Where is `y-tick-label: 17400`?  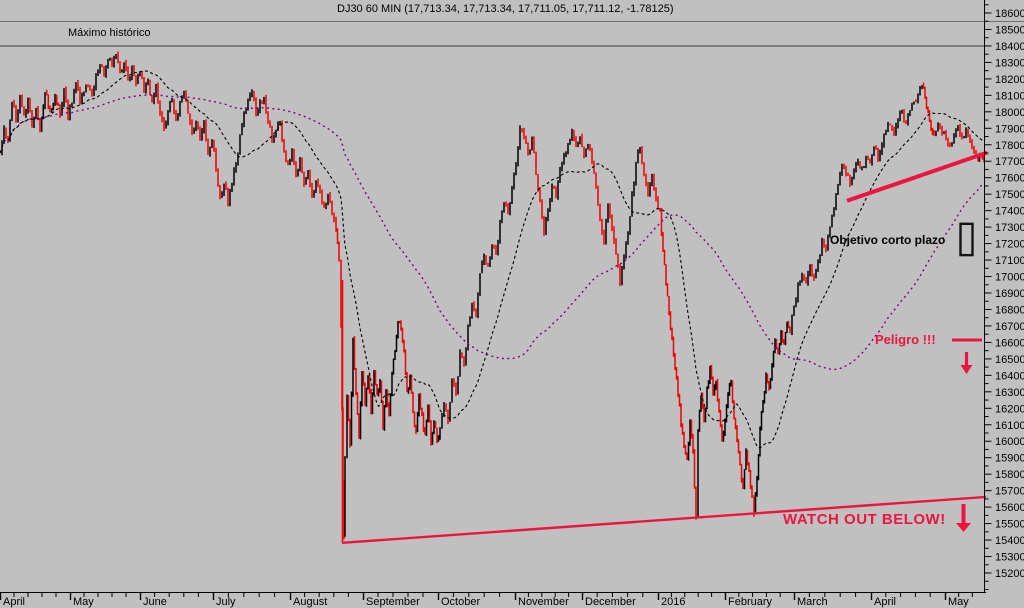 y-tick-label: 17400 is located at coordinates (1009, 212).